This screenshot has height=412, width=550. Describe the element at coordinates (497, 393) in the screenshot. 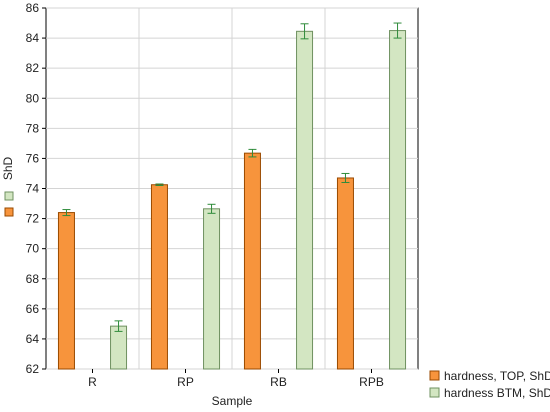

I see `legend-entry: hardness BTM, ShD` at that location.